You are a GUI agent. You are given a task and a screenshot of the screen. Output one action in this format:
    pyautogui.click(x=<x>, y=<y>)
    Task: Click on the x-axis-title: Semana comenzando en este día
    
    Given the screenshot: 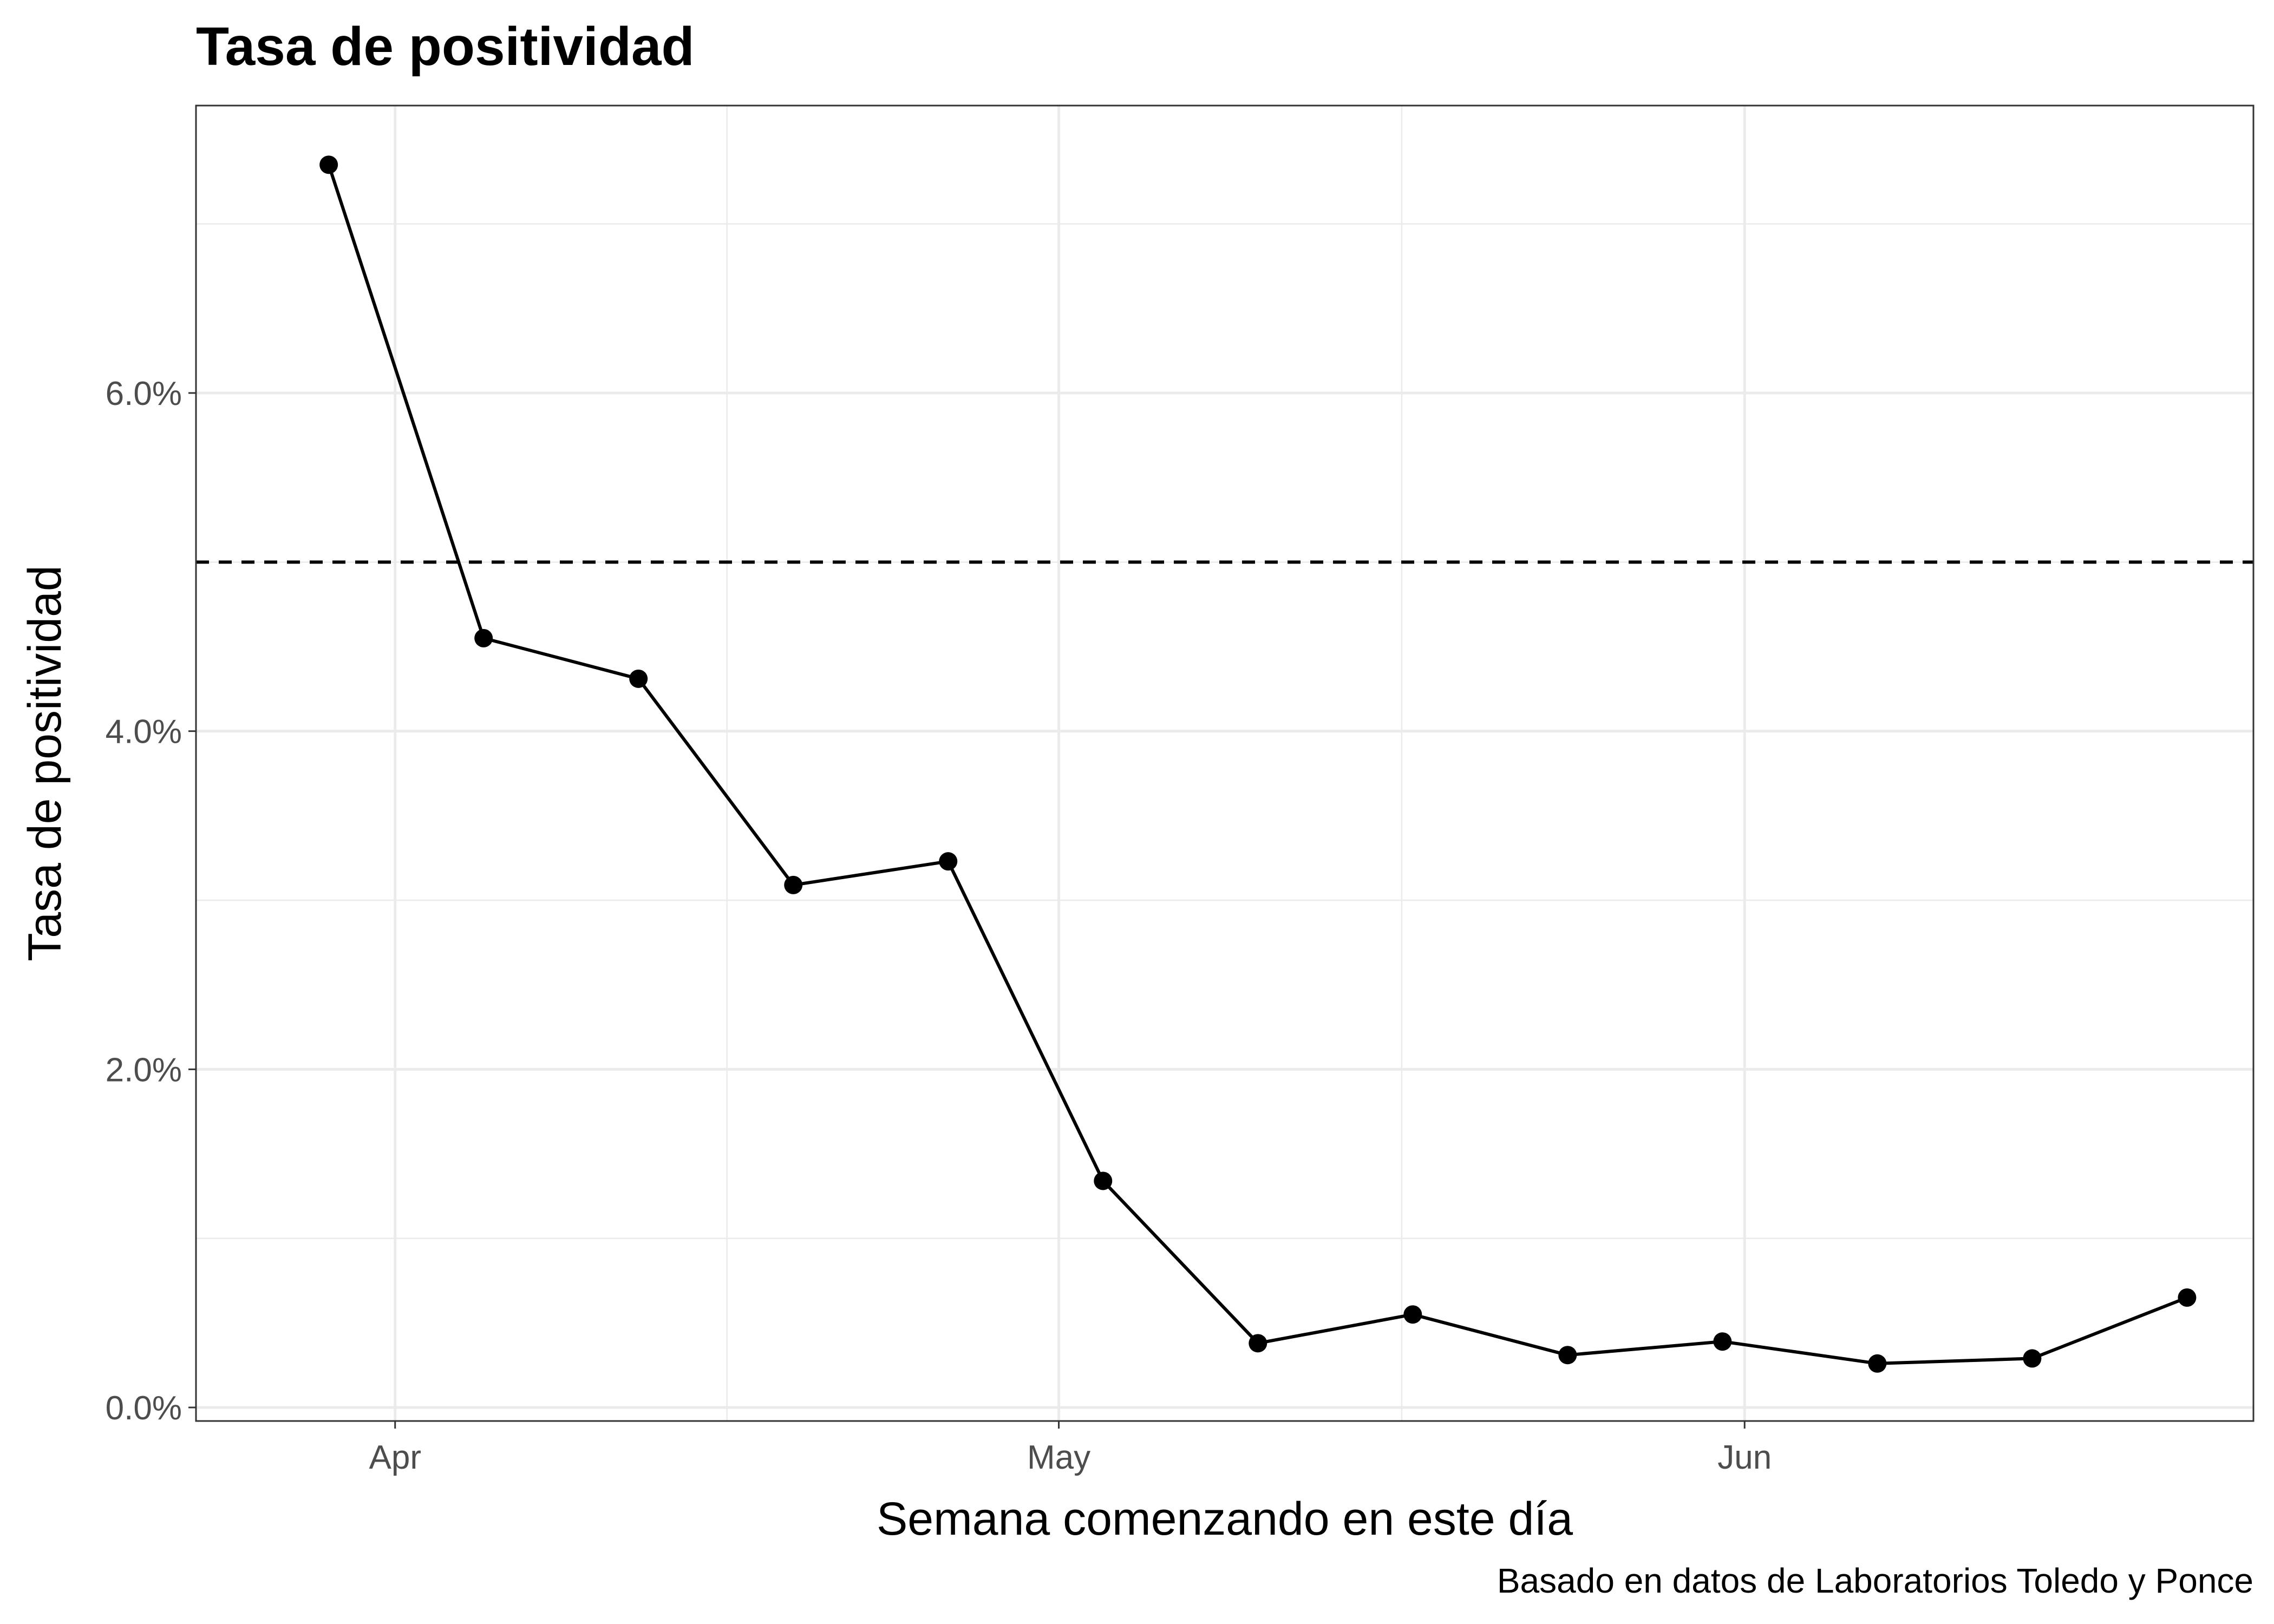 What is the action you would take?
    pyautogui.click(x=1225, y=1519)
    